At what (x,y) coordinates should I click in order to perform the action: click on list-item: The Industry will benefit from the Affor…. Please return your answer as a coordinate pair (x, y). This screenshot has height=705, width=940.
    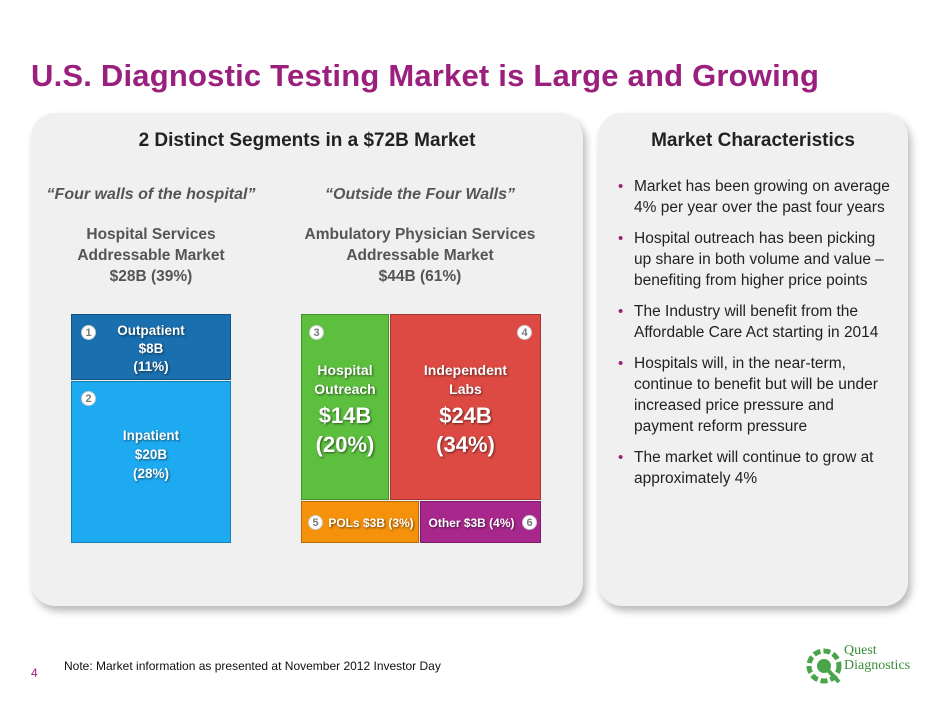
    Looking at the image, I should click on (755, 322).